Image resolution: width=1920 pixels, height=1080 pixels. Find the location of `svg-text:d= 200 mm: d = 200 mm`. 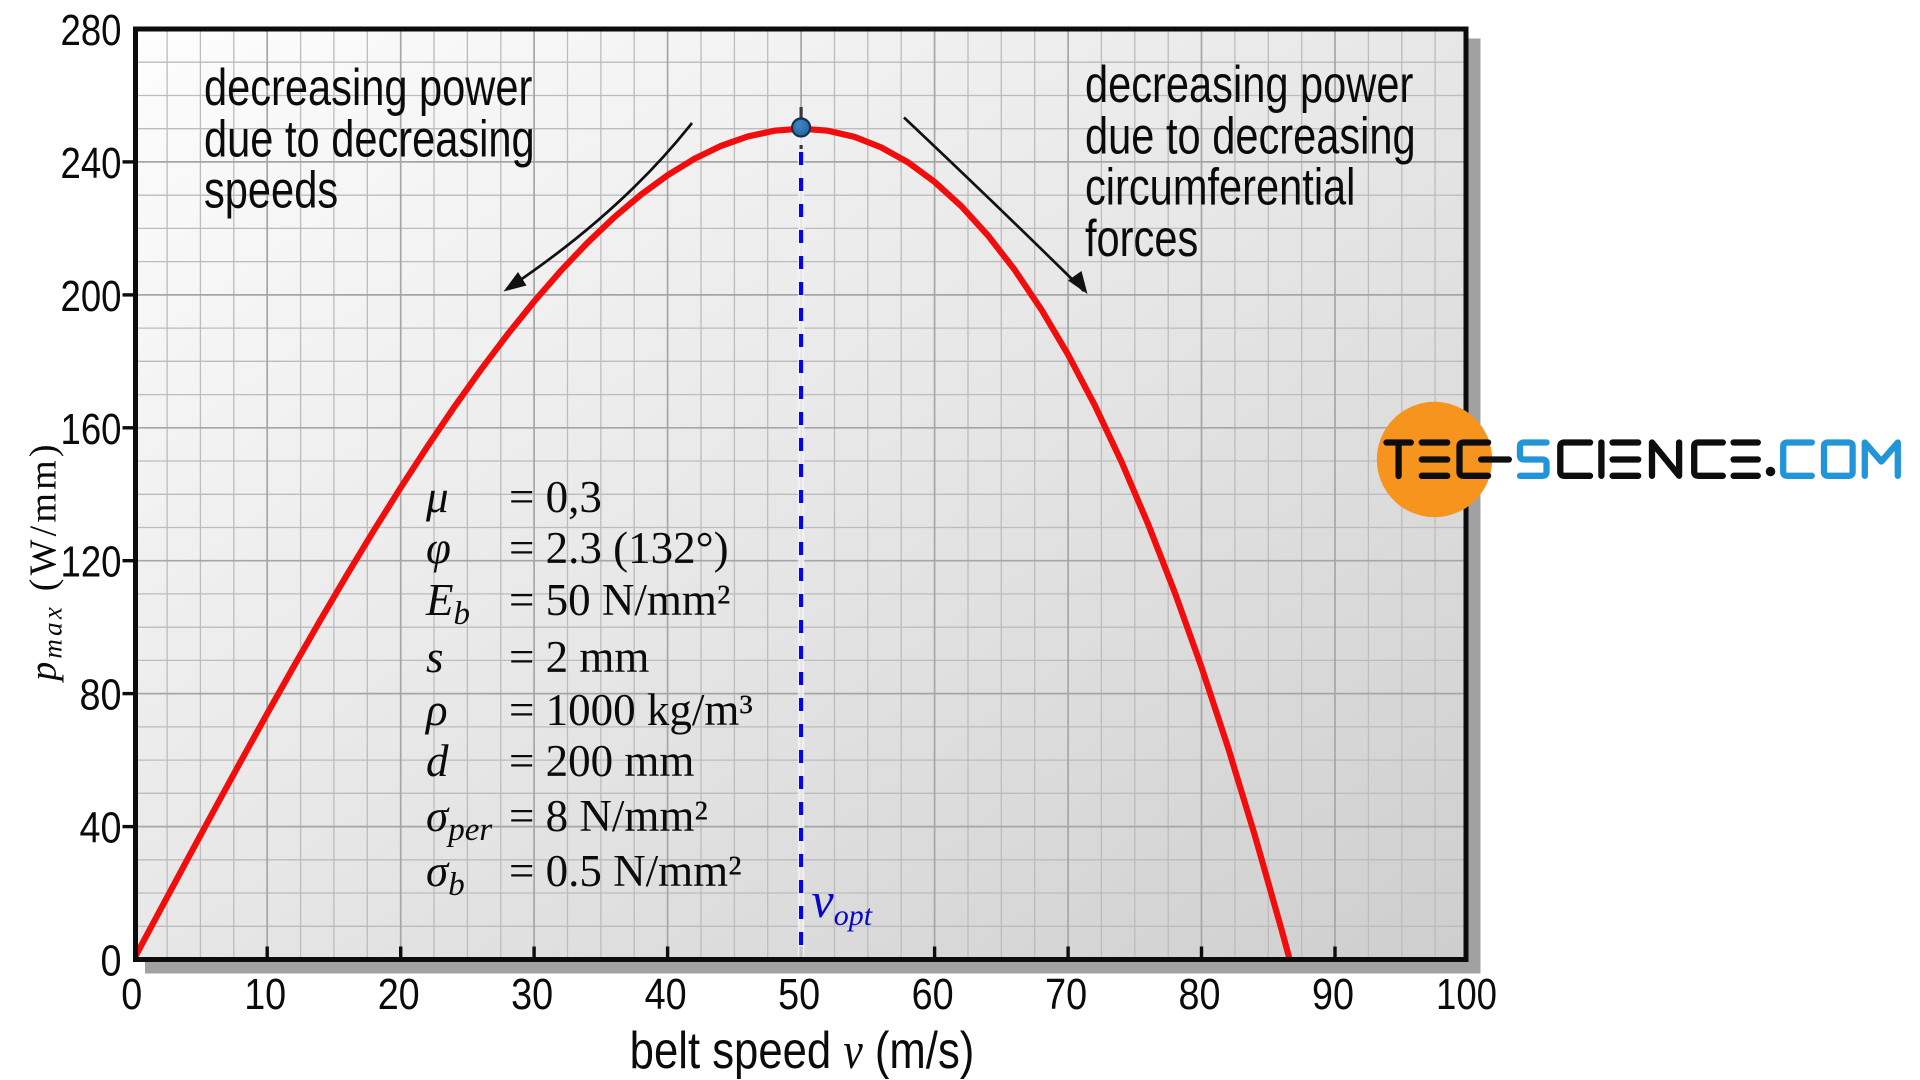

svg-text:d= 200 mm: d = 200 mm is located at coordinates (560, 761).